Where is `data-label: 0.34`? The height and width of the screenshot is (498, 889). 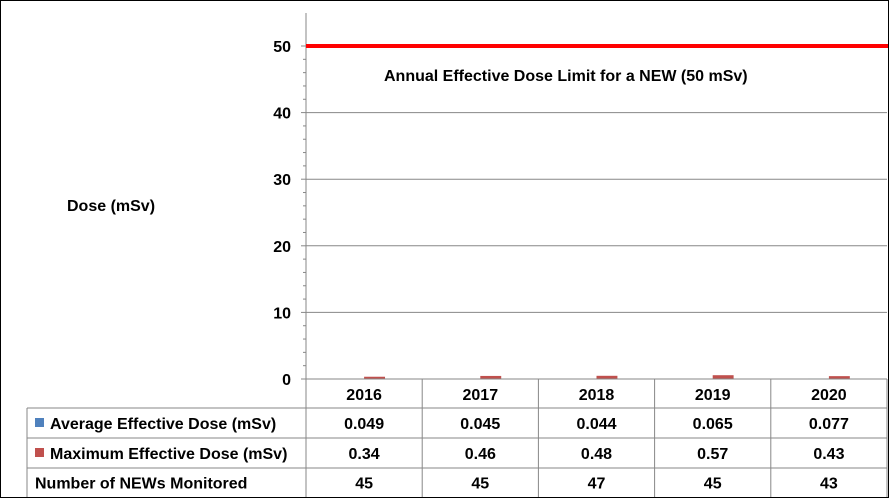
data-label: 0.34 is located at coordinates (364, 454).